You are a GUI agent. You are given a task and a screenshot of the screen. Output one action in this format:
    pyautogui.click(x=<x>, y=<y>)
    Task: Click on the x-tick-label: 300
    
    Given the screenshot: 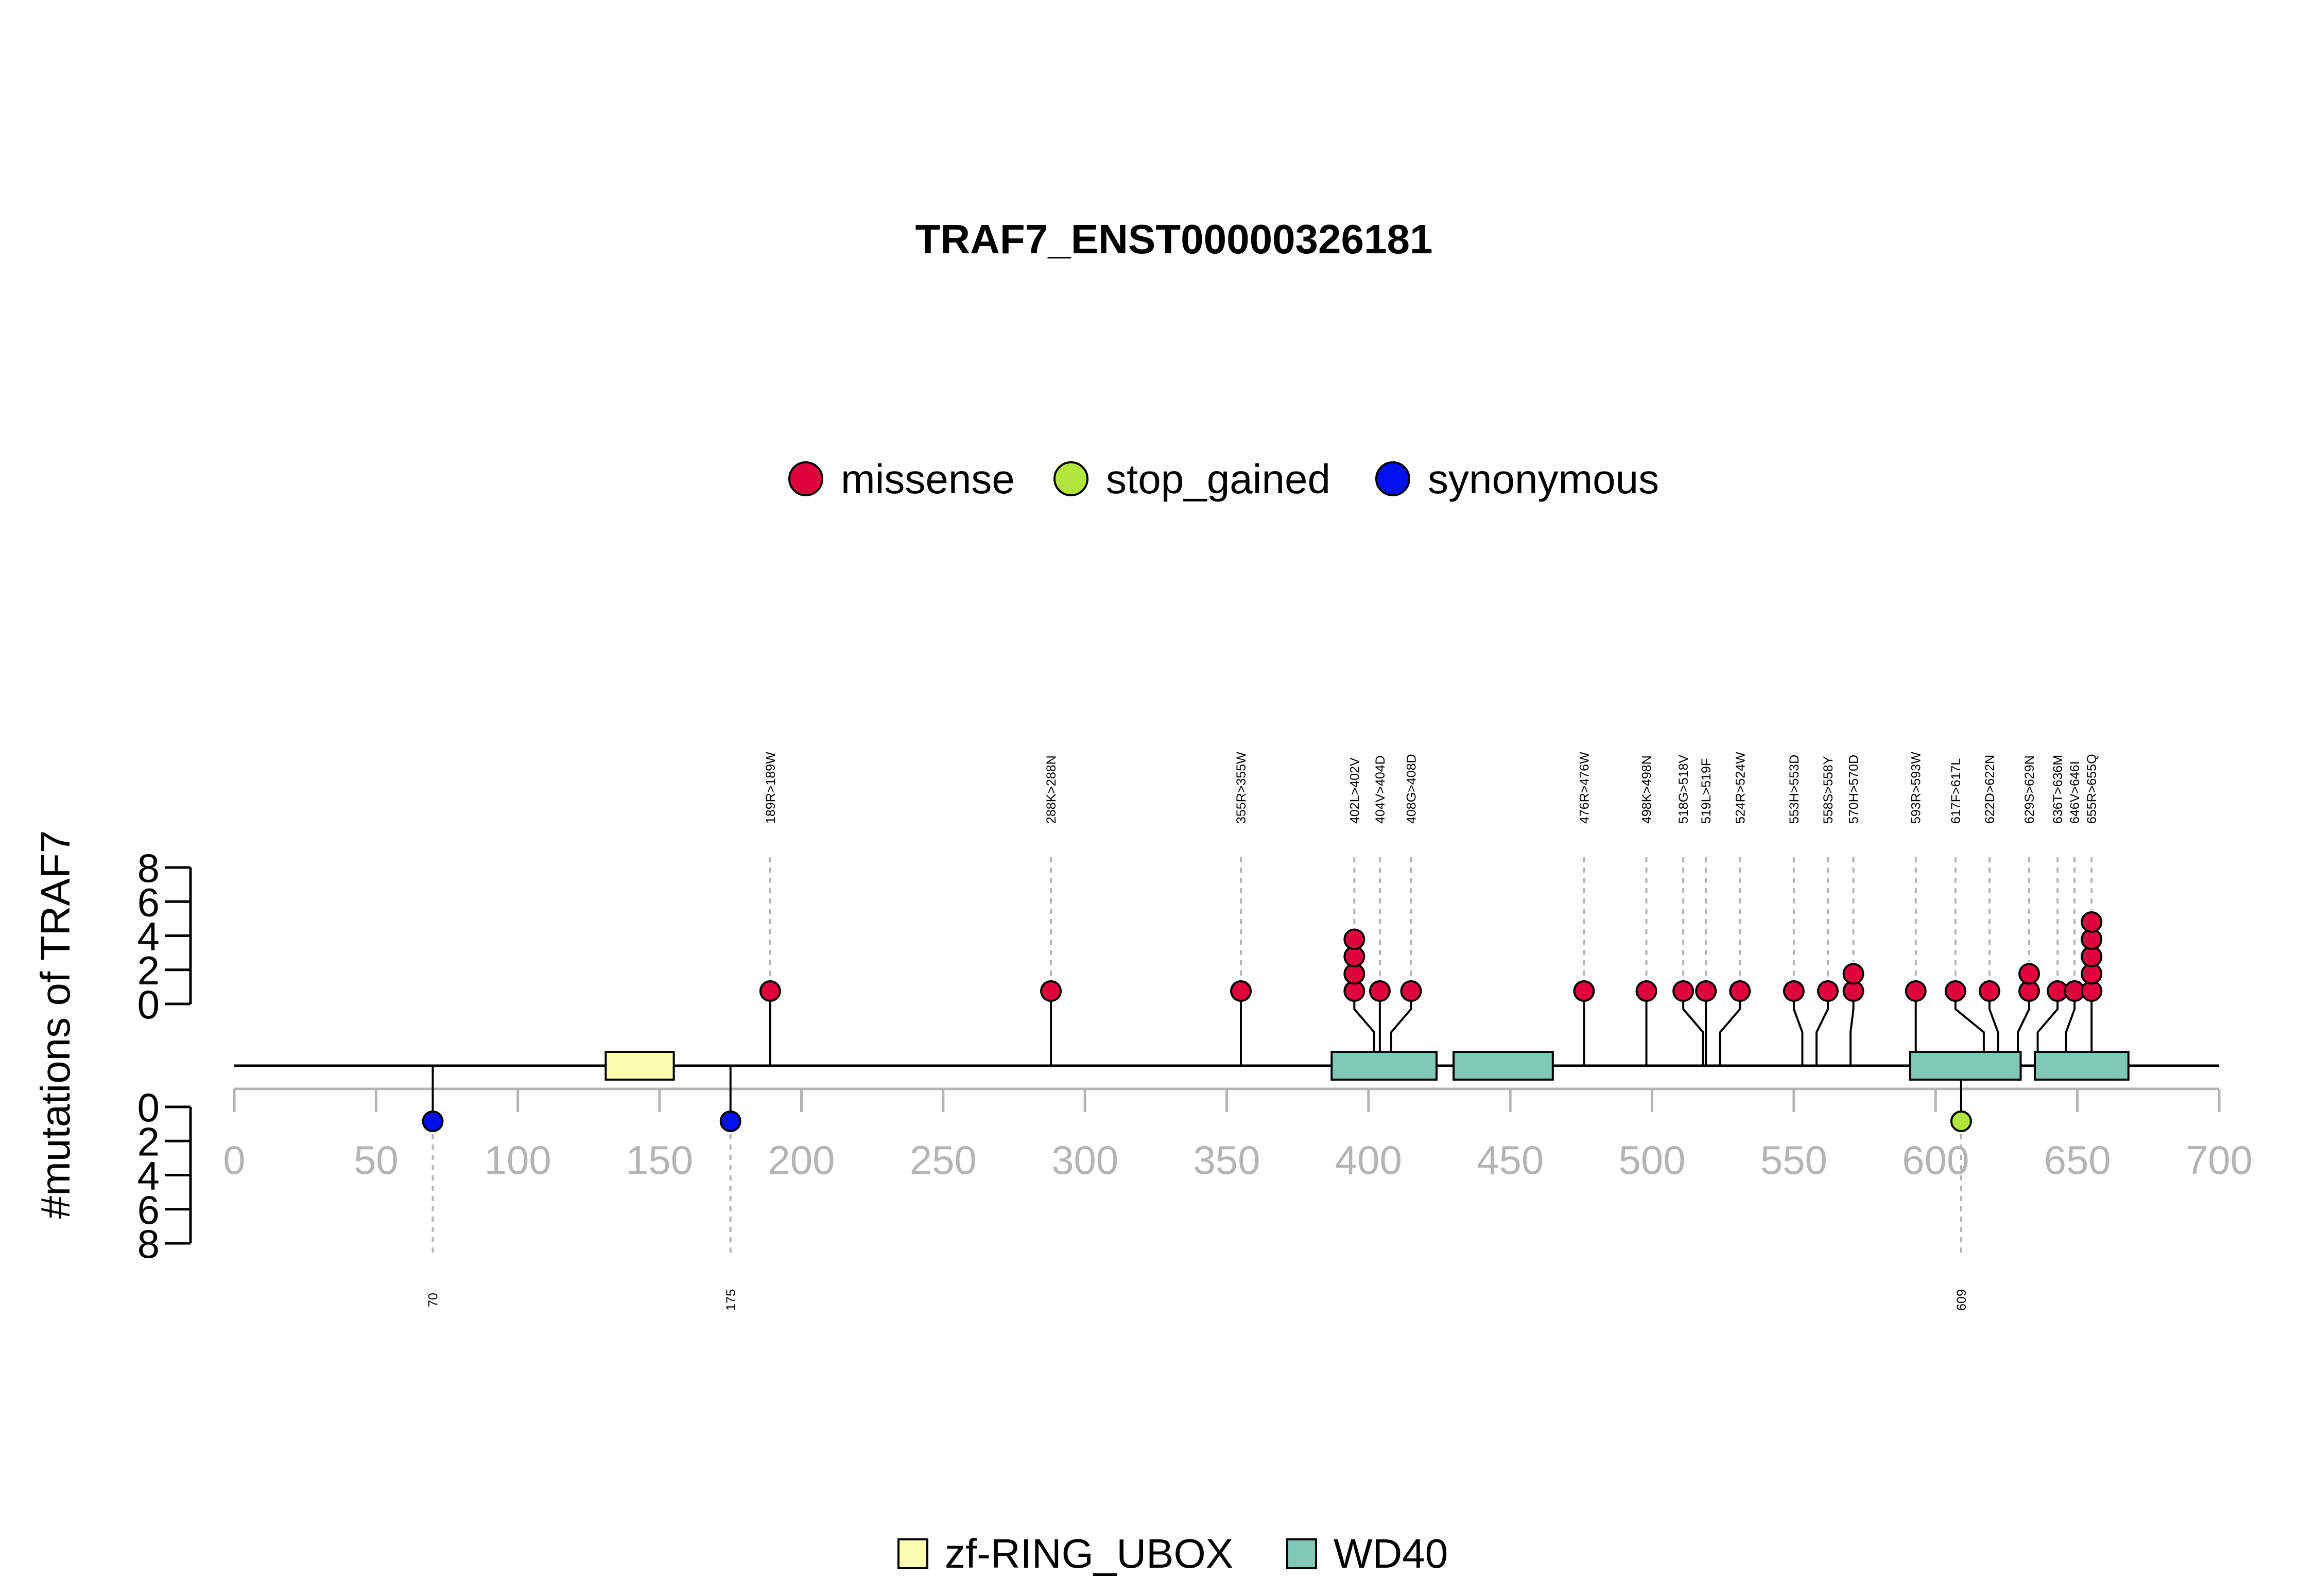 What is the action you would take?
    pyautogui.click(x=1084, y=1160)
    